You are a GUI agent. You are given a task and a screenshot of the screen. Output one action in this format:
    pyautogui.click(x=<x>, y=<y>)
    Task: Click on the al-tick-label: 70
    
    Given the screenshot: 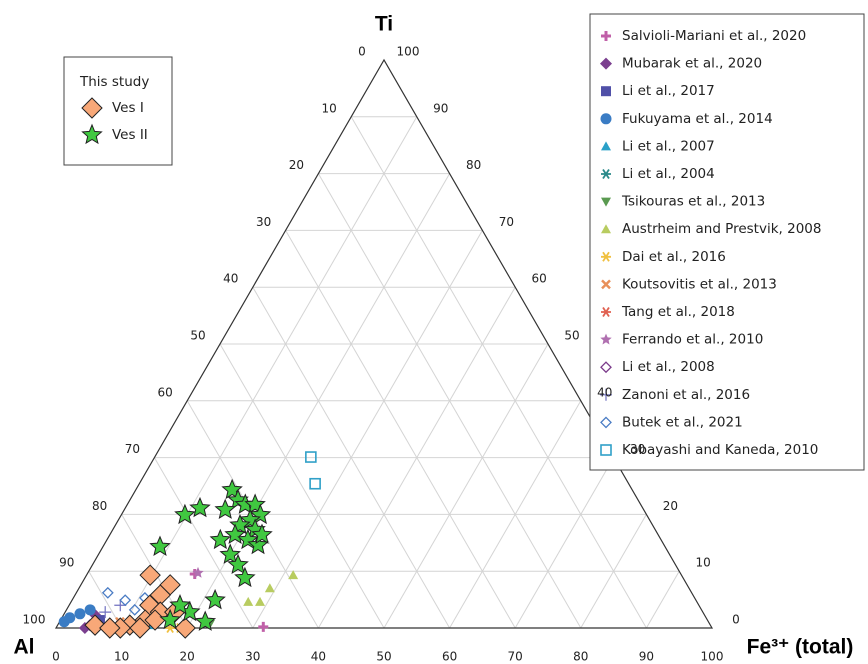 What is the action you would take?
    pyautogui.click(x=132, y=449)
    